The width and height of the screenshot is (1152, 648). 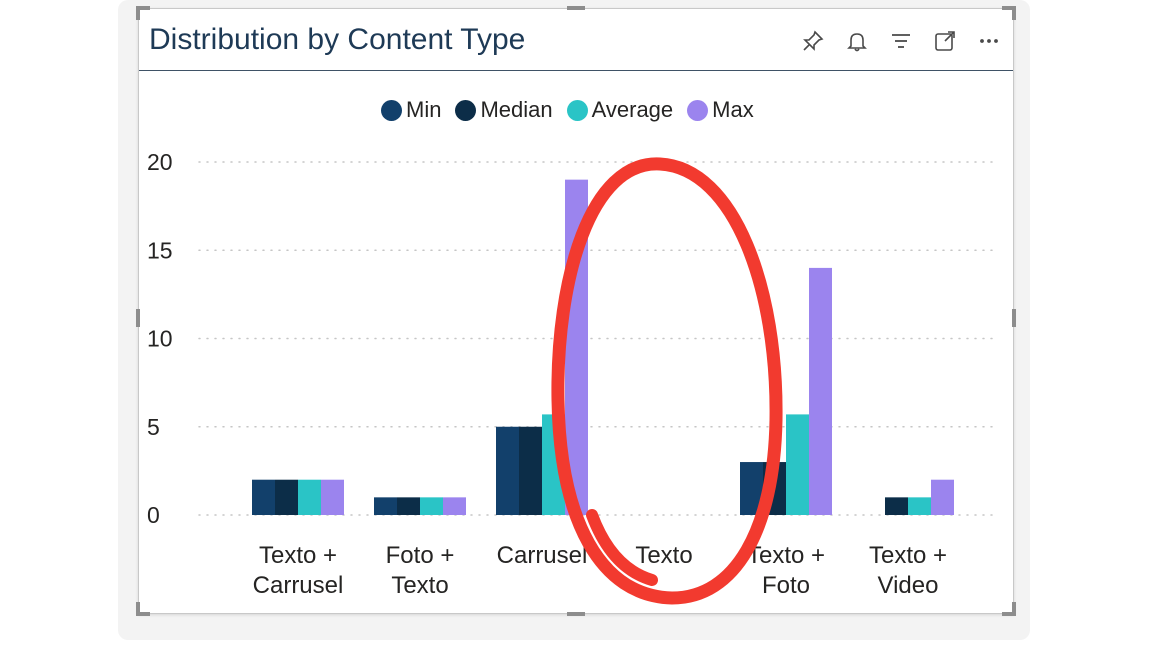 What do you see at coordinates (733, 109) in the screenshot?
I see `legend-label-max: Max` at bounding box center [733, 109].